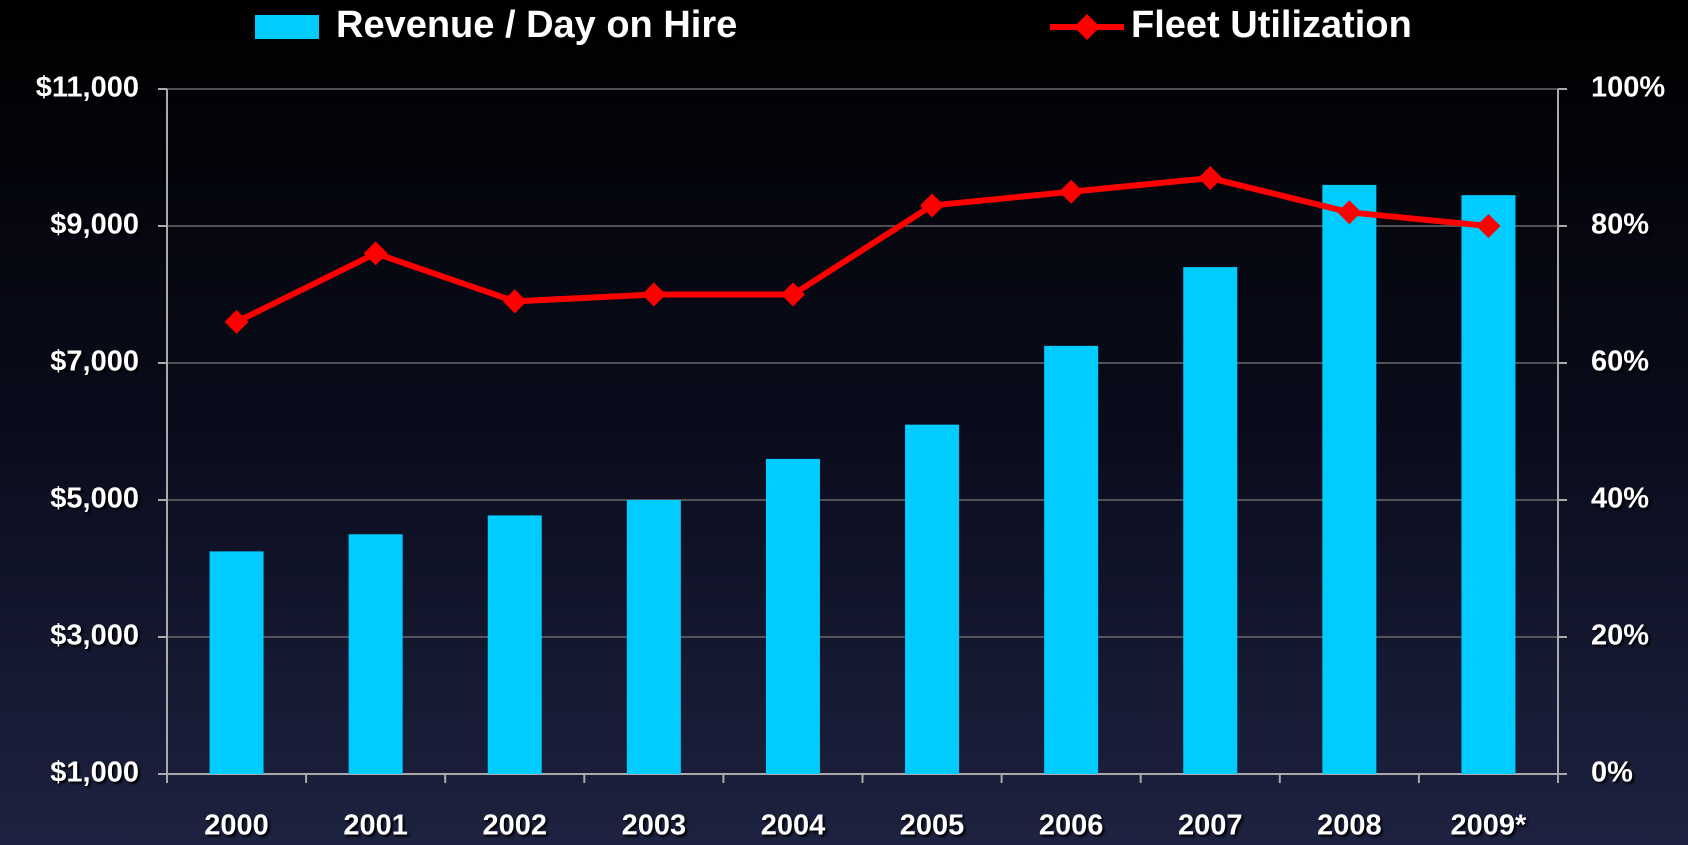 The height and width of the screenshot is (845, 1688). Describe the element at coordinates (94, 225) in the screenshot. I see `y-tick-label: $9,000` at that location.